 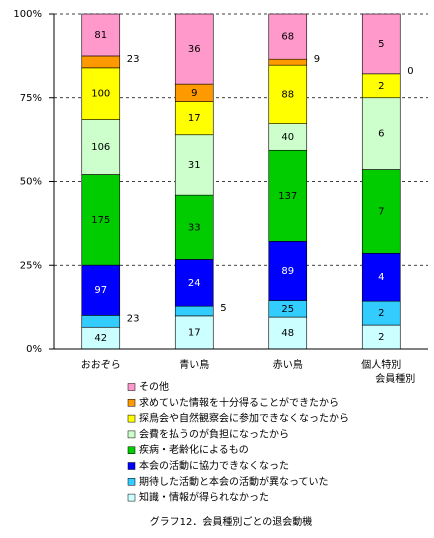 I want to click on value-label: 4, so click(x=381, y=277).